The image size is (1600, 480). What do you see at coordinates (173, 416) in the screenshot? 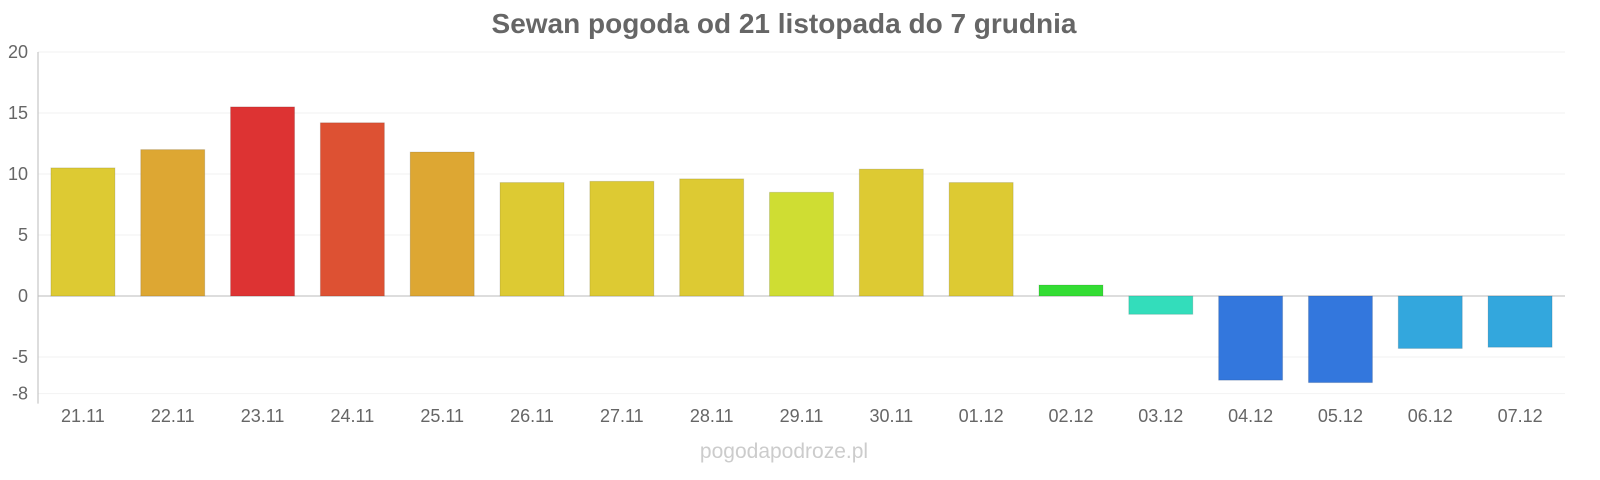
I see `x-tick-label: 22.11` at bounding box center [173, 416].